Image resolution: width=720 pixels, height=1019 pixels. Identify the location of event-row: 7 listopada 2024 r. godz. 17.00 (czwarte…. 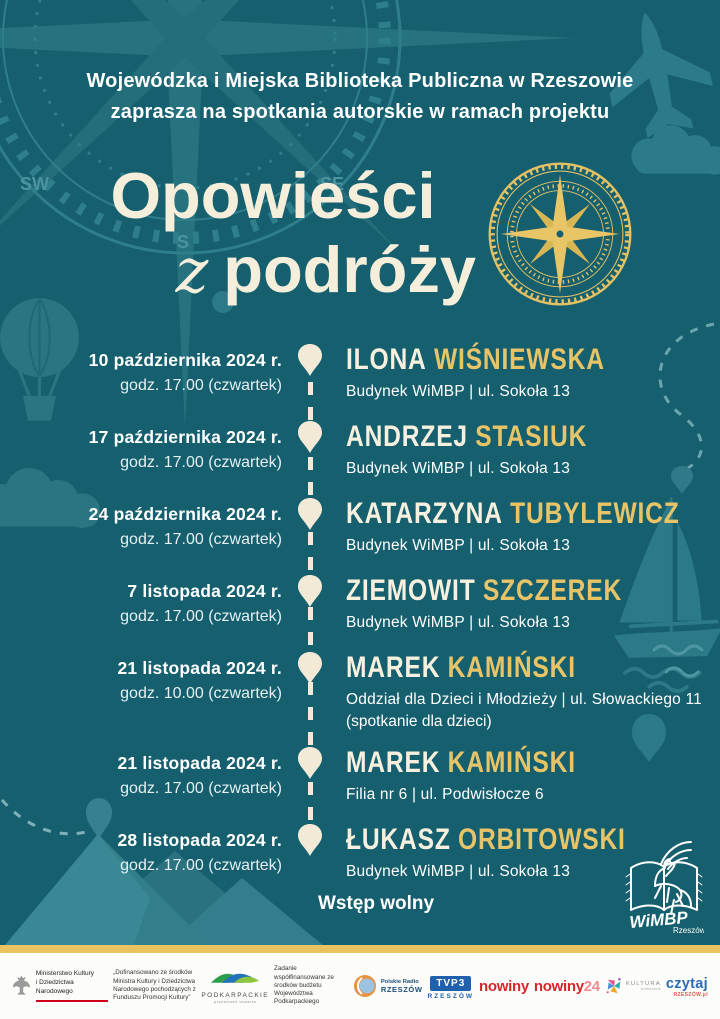
(360, 610).